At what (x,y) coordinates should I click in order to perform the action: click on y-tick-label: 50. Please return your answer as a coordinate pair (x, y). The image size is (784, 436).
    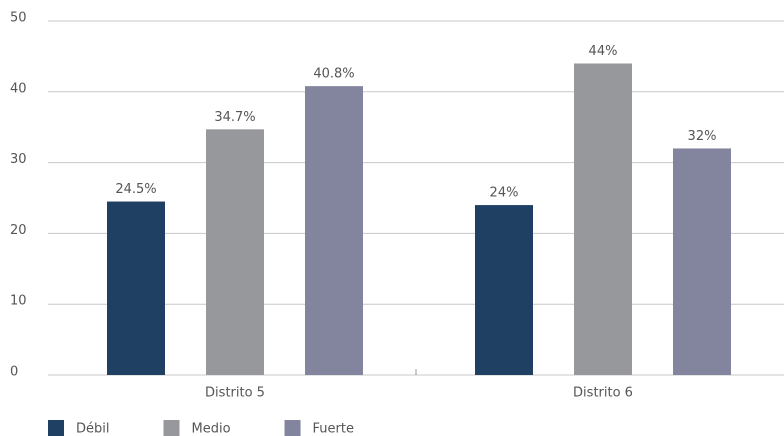
    Looking at the image, I should click on (18, 18).